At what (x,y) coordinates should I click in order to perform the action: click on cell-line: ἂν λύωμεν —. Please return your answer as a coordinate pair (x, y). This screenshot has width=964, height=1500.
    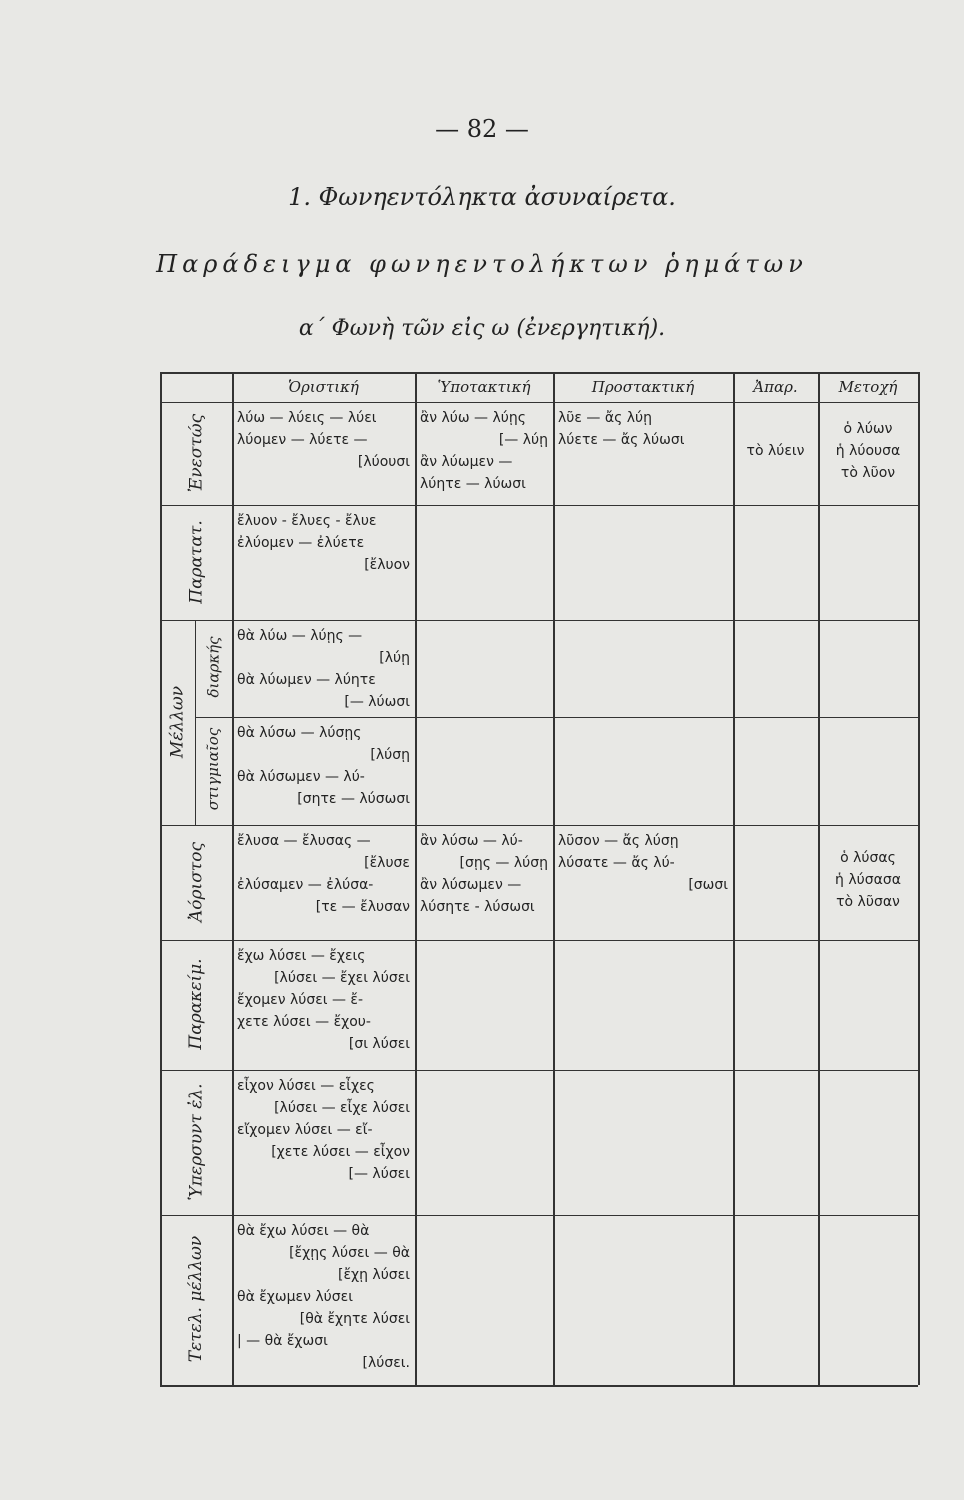
    Looking at the image, I should click on (466, 462).